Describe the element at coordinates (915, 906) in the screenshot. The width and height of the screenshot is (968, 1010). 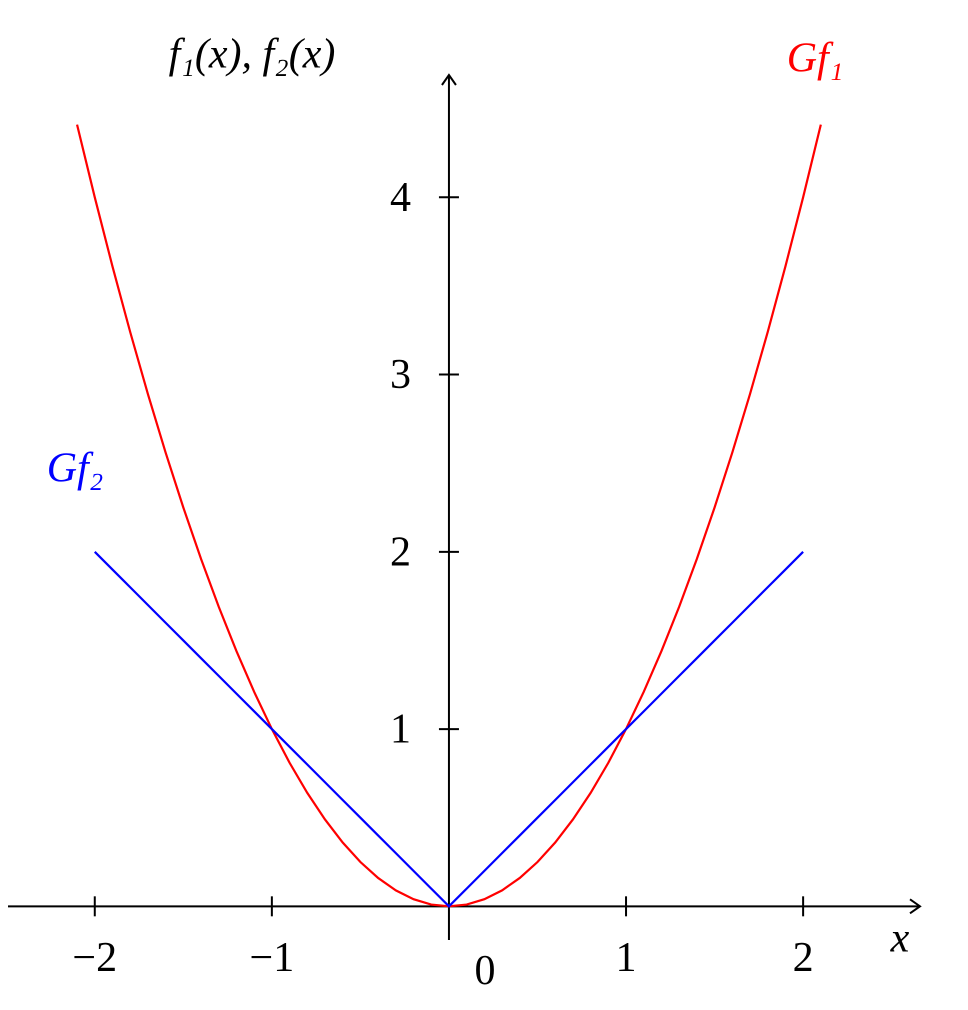
I see `x-axis-arrow` at that location.